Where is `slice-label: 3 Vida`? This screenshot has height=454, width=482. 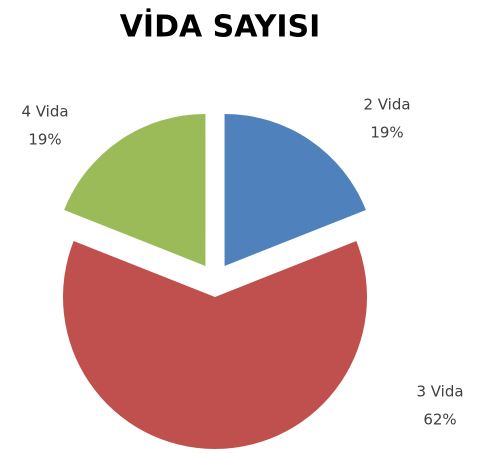 slice-label: 3 Vida is located at coordinates (439, 392).